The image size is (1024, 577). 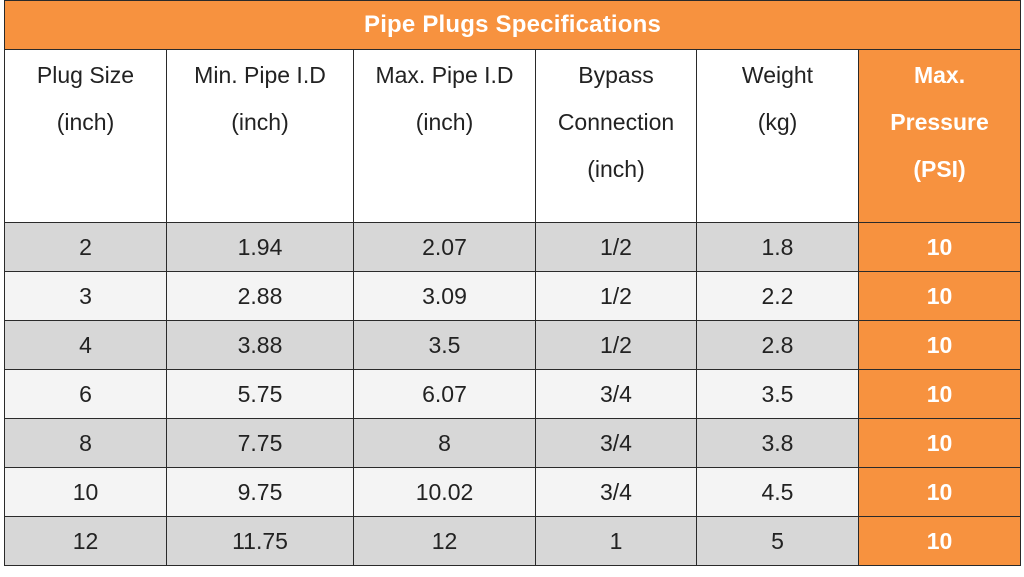 What do you see at coordinates (939, 169) in the screenshot?
I see `header-unit: (PSI)` at bounding box center [939, 169].